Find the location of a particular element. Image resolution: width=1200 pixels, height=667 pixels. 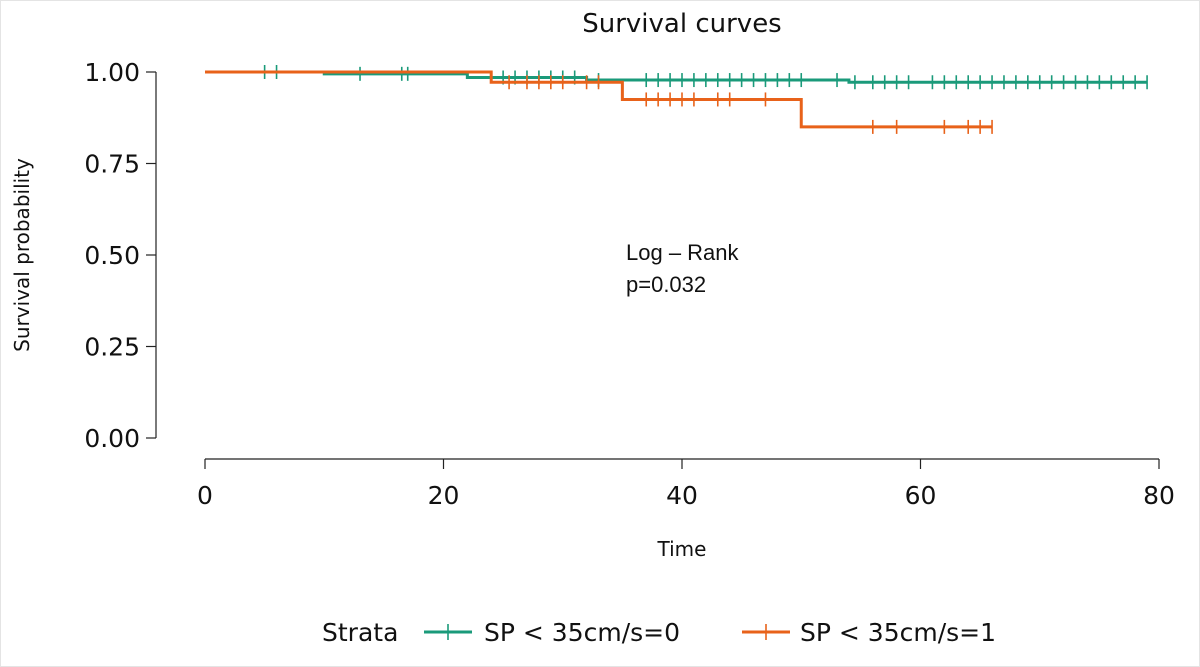

y-tick-label: 0.00 is located at coordinates (112, 438).